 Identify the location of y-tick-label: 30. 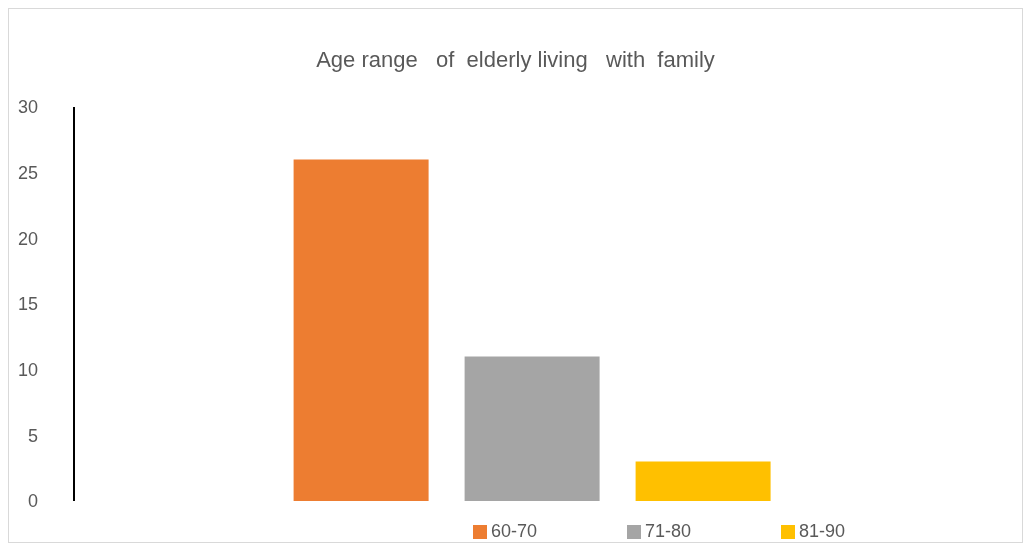
(27, 107).